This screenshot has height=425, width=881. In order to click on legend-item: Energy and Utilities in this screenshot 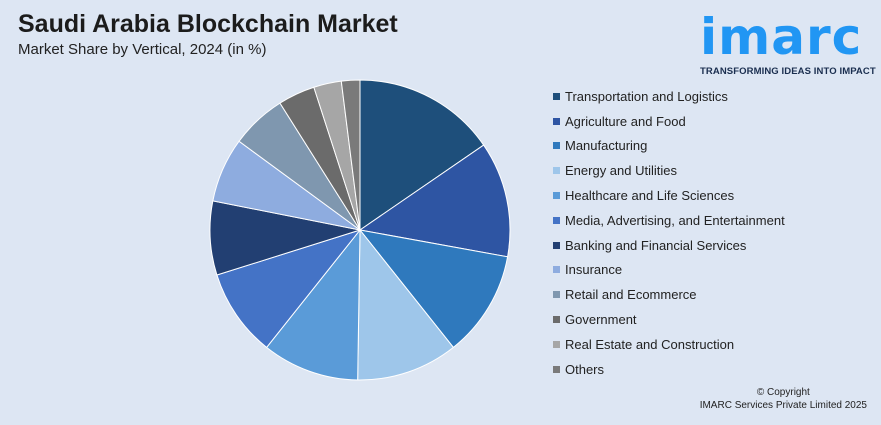, I will do `click(669, 170)`.